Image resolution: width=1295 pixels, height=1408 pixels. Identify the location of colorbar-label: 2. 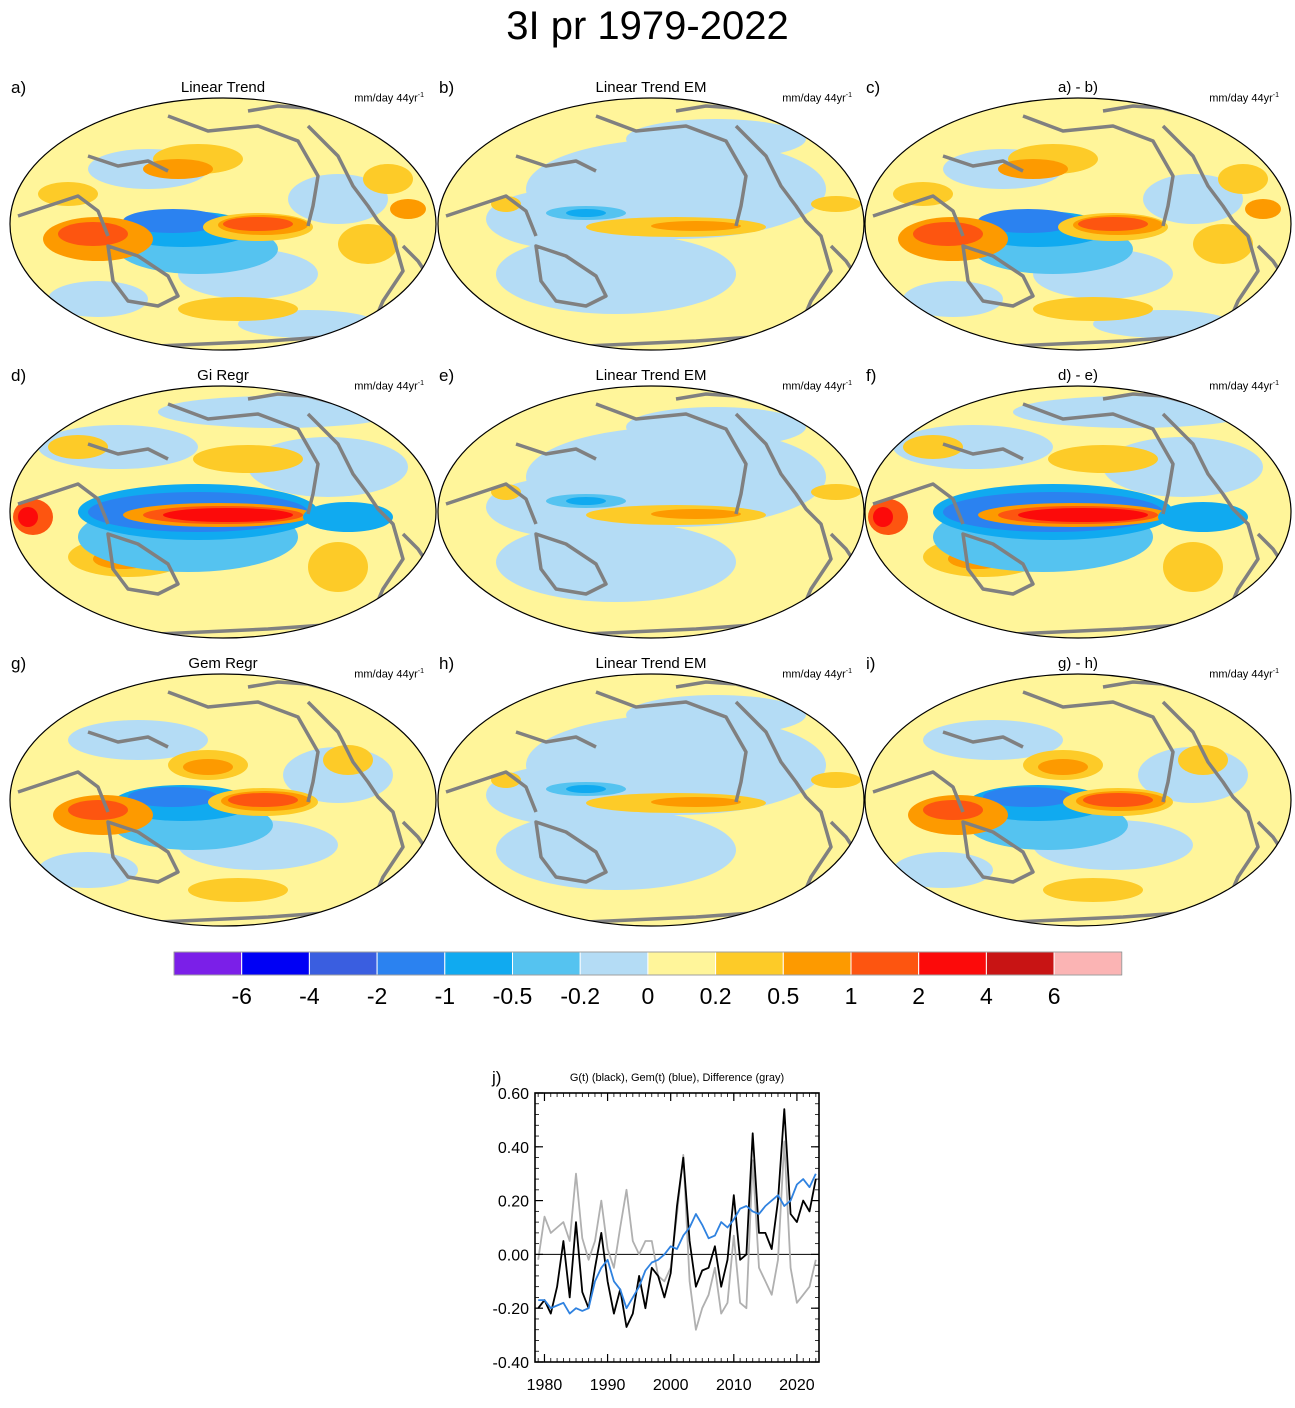
(918, 996).